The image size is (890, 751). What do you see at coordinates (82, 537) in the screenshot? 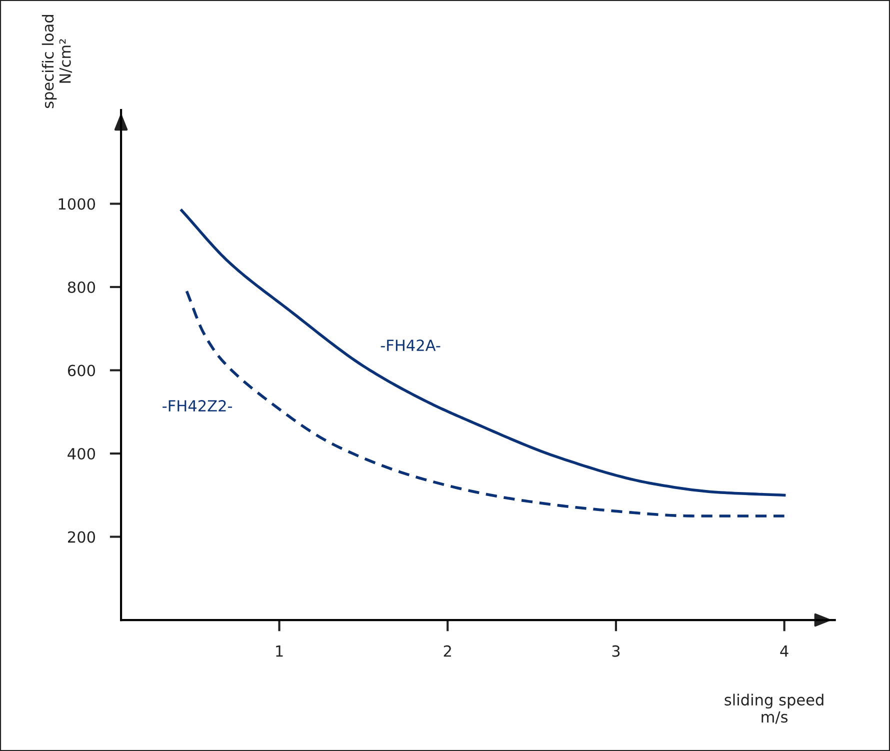
I see `y-tick-label: 200` at bounding box center [82, 537].